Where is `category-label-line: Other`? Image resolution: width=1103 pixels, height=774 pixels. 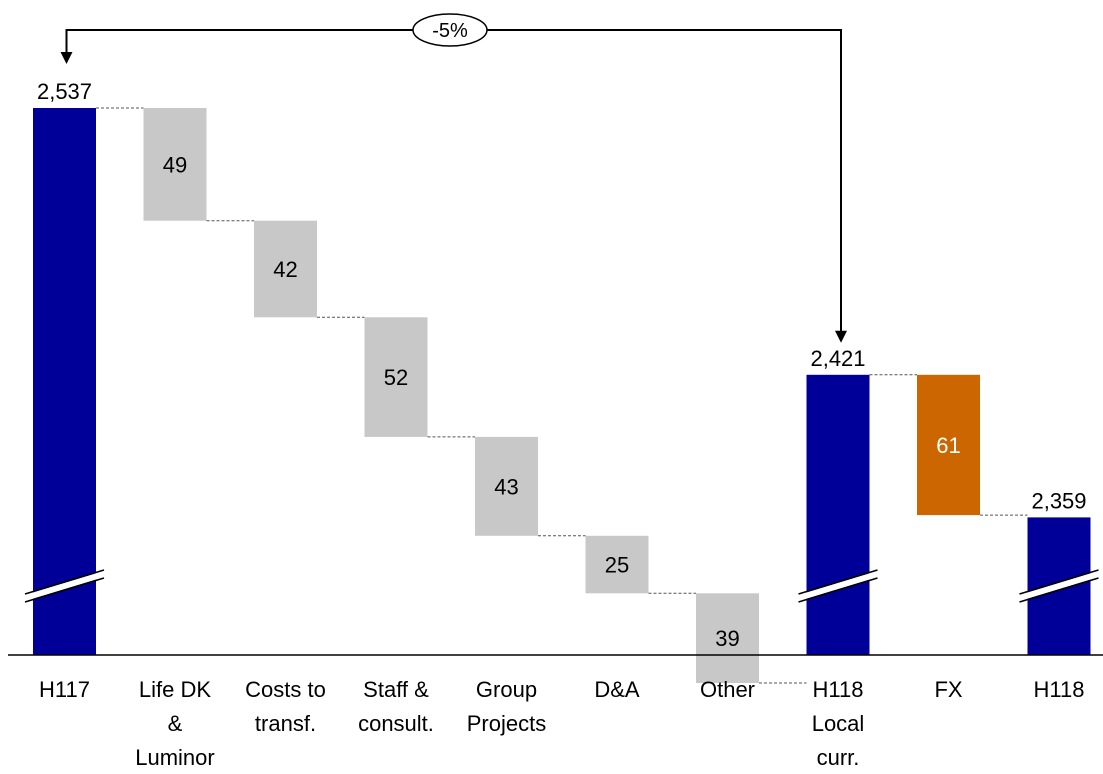 category-label-line: Other is located at coordinates (727, 689).